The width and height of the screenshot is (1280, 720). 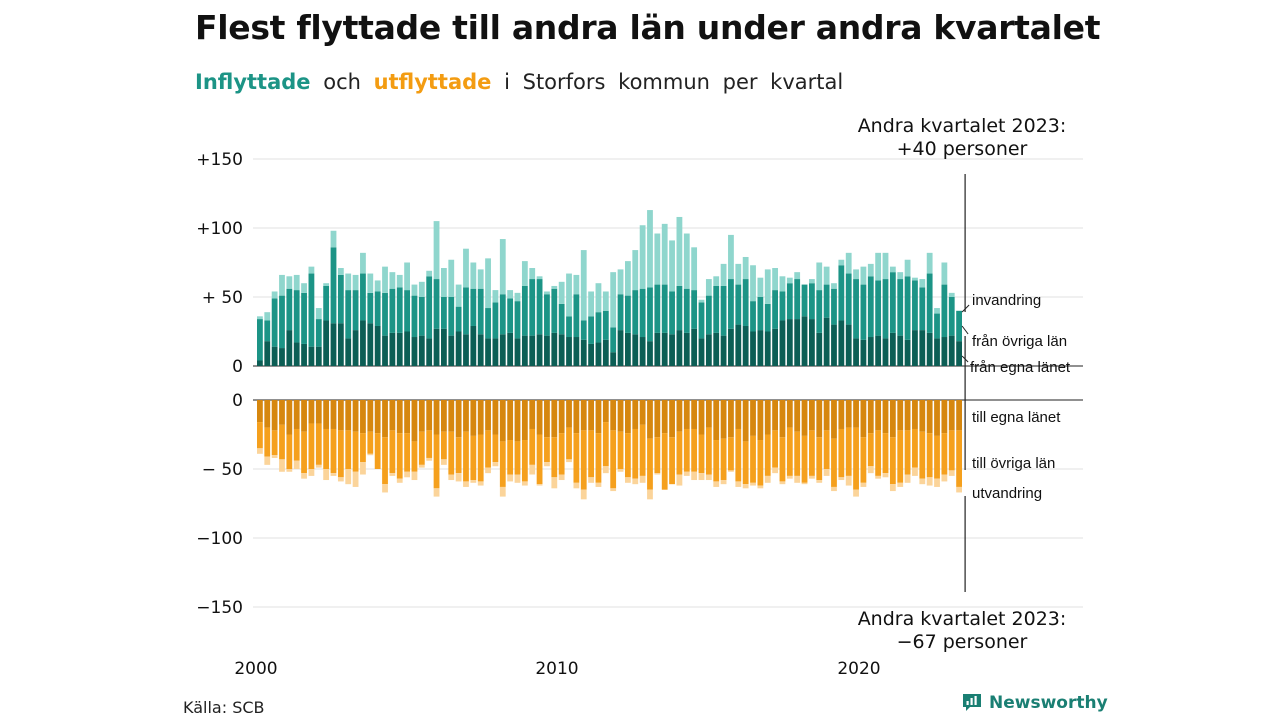 What do you see at coordinates (962, 149) in the screenshot?
I see `annotation-top-line2: +40 personer` at bounding box center [962, 149].